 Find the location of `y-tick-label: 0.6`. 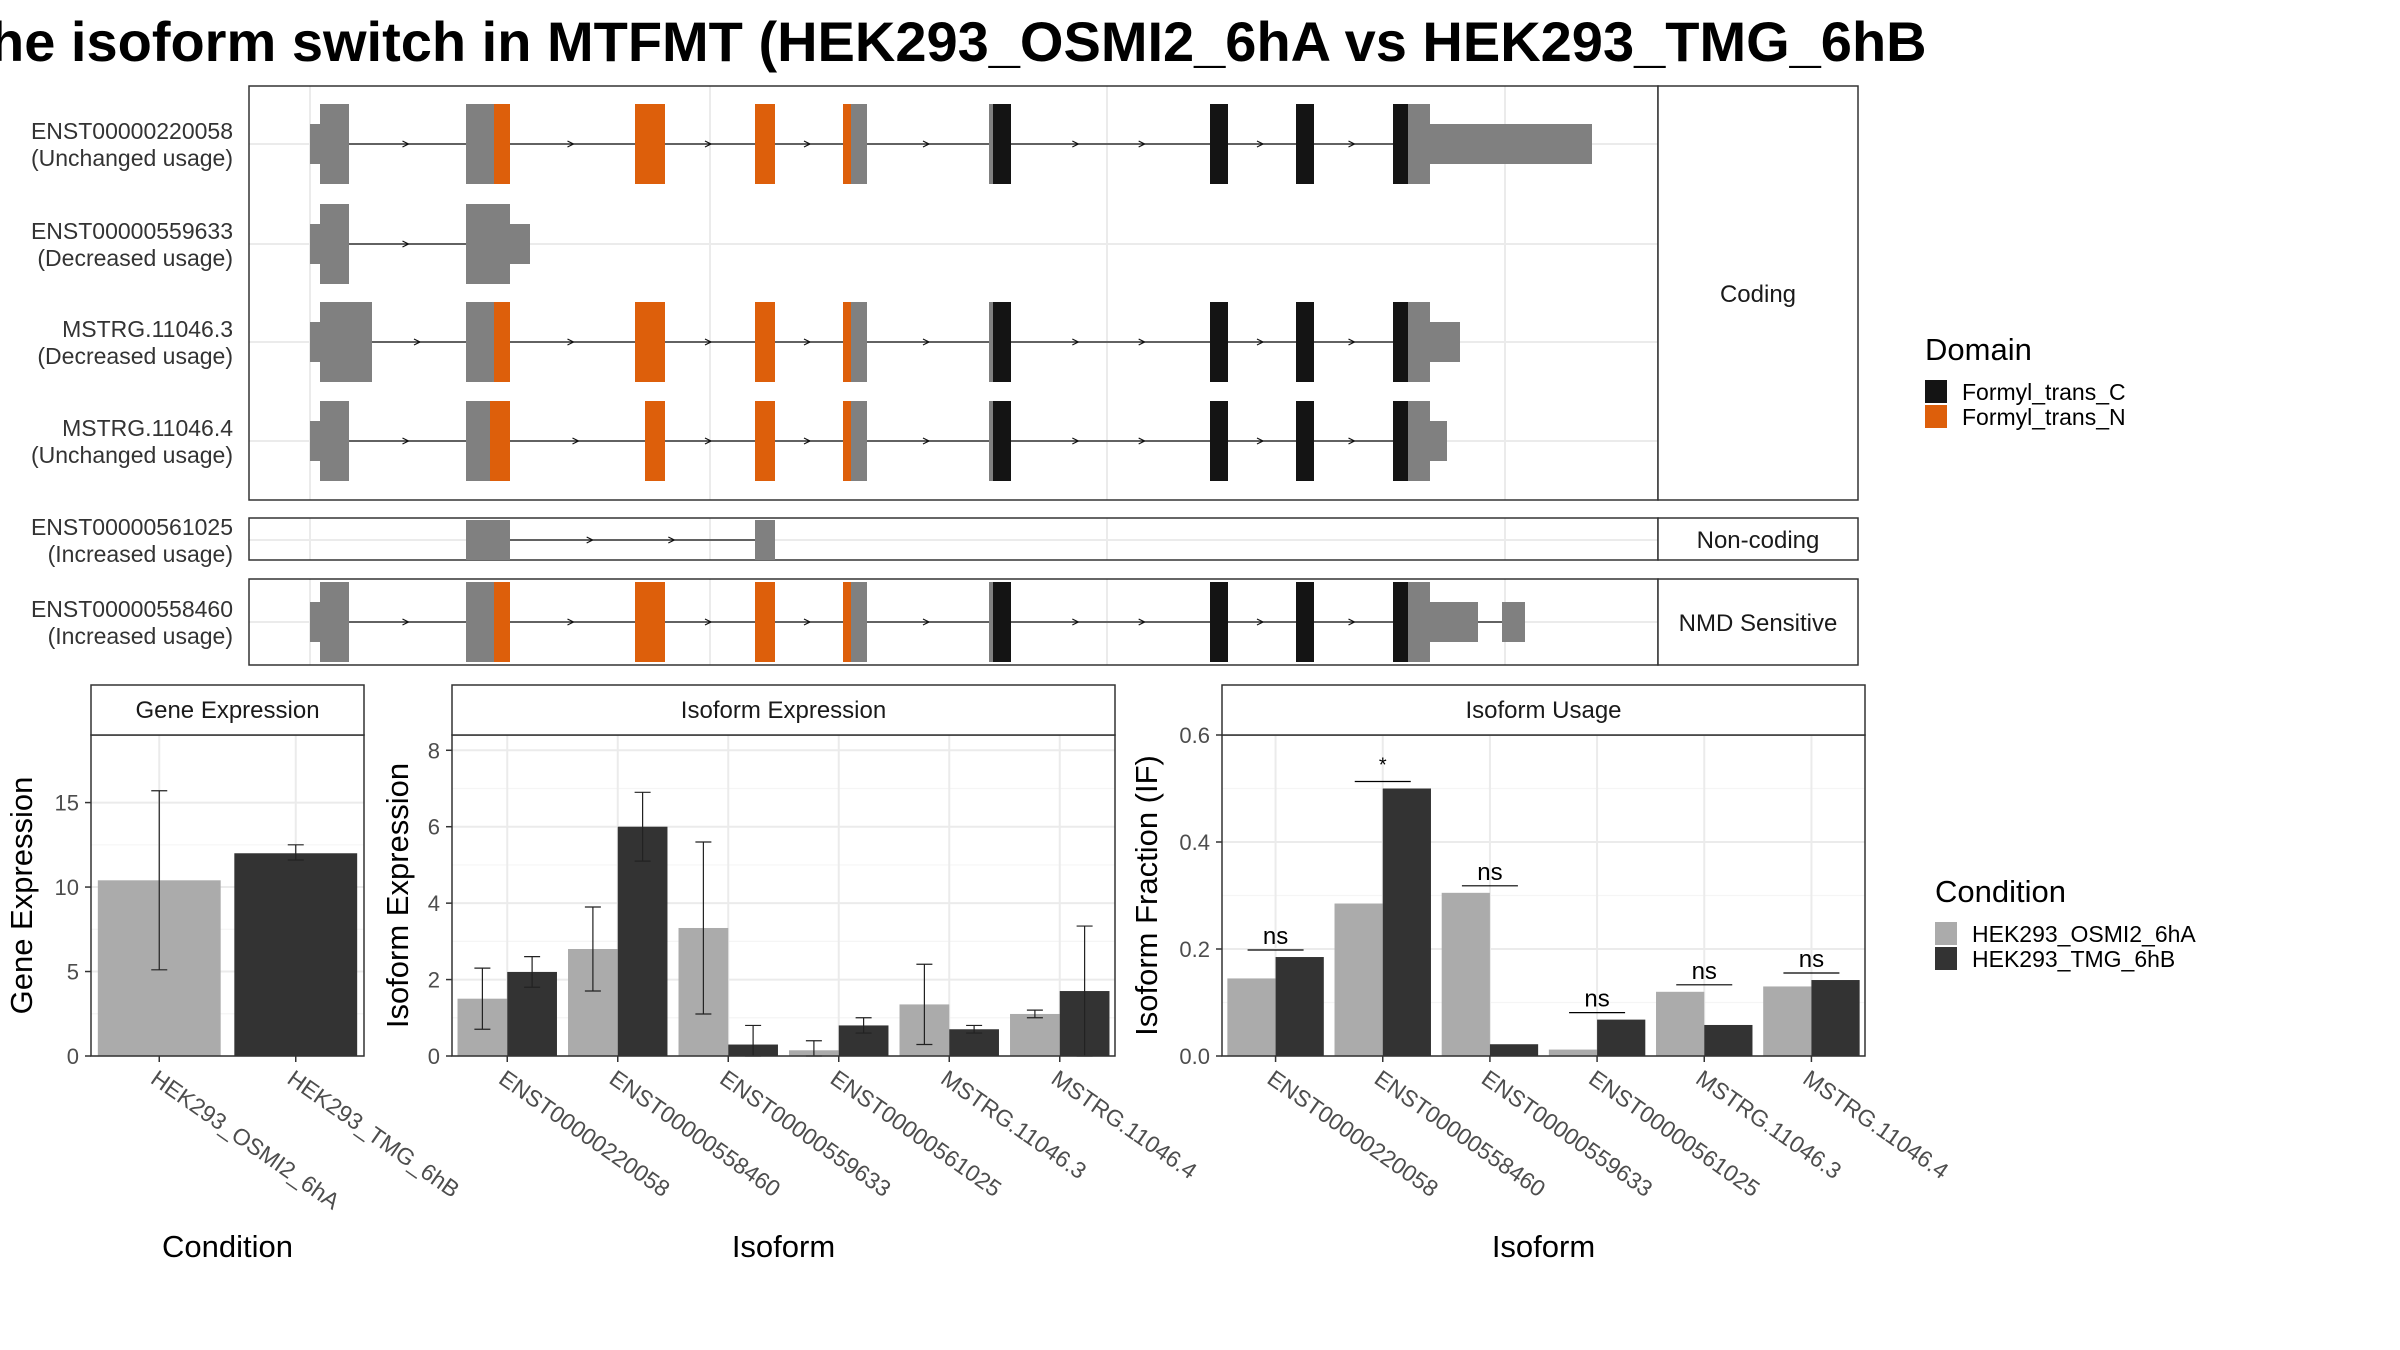

y-tick-label: 0.6 is located at coordinates (1194, 735).